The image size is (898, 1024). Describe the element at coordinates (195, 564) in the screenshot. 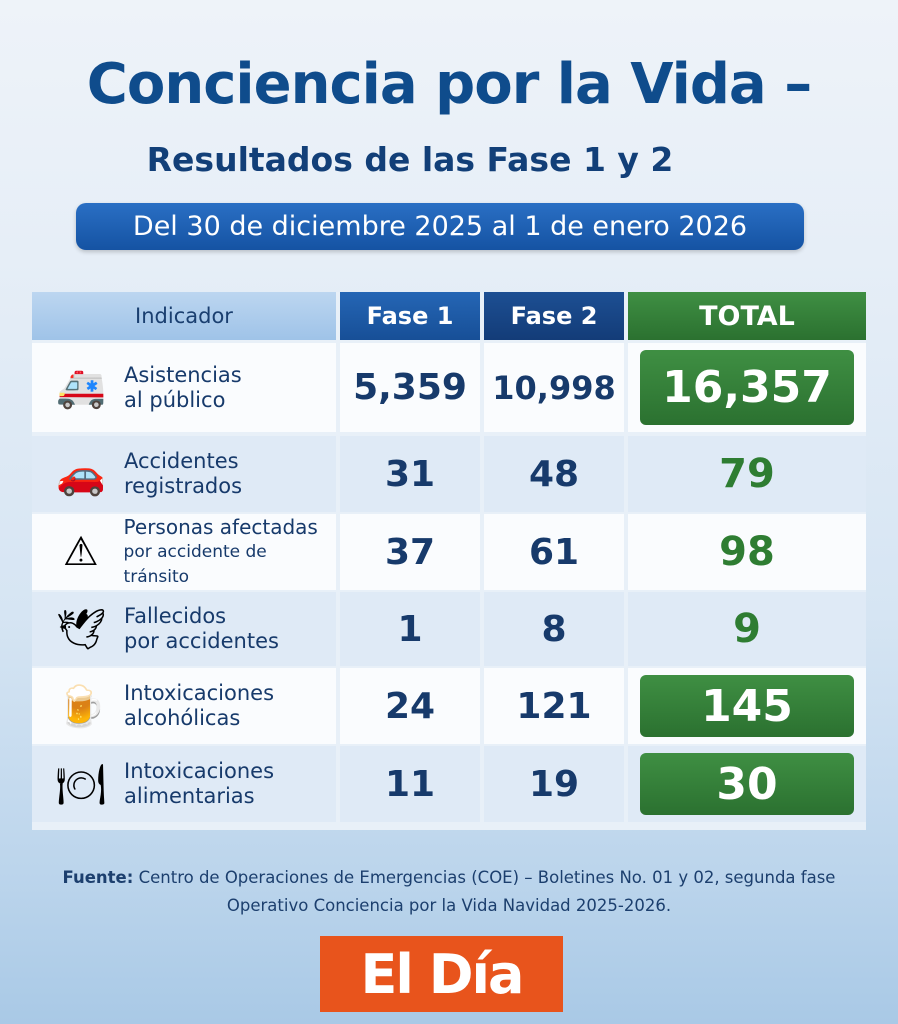

I see `indicator-line2: por accidente de tránsito` at that location.